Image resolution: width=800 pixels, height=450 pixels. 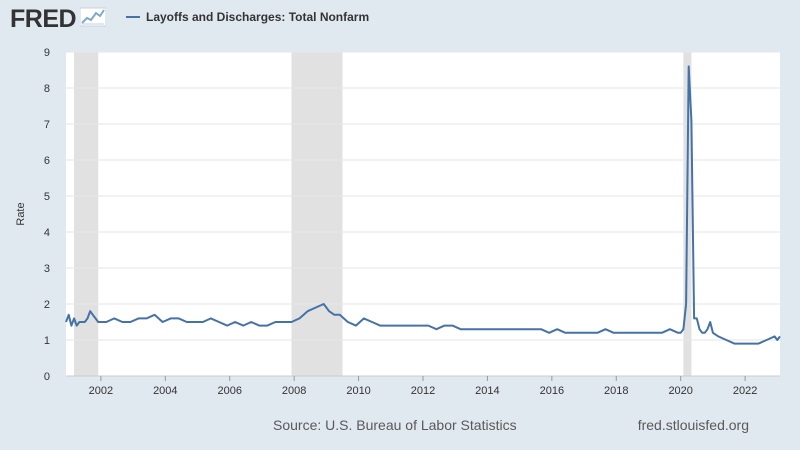 What do you see at coordinates (616, 391) in the screenshot?
I see `x-tick-label: 2018` at bounding box center [616, 391].